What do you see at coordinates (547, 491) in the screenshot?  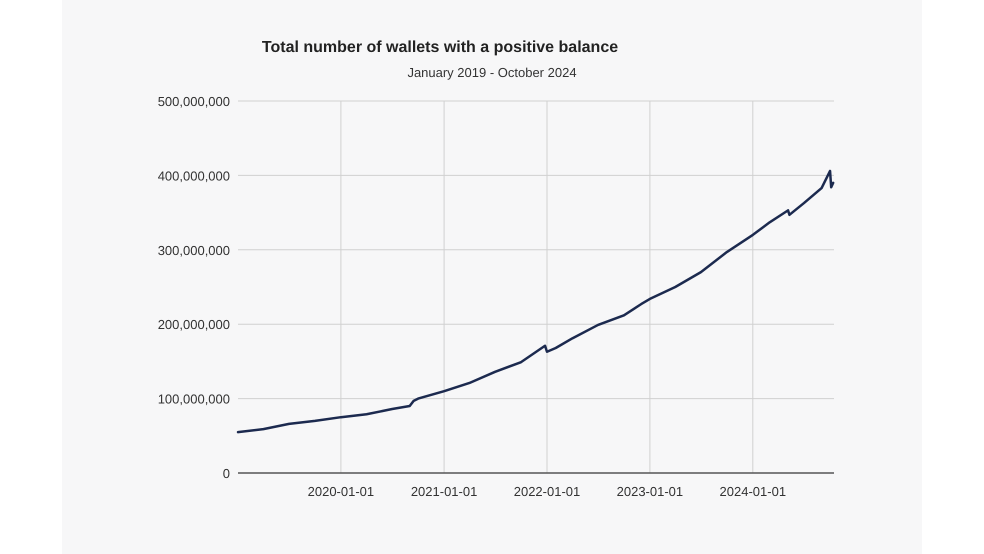 I see `x-tick-label: 2022-01-01` at bounding box center [547, 491].